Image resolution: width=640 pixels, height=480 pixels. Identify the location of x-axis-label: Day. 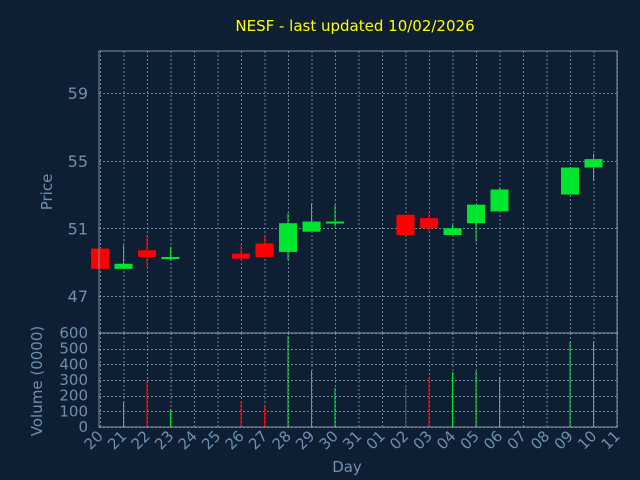
(347, 467).